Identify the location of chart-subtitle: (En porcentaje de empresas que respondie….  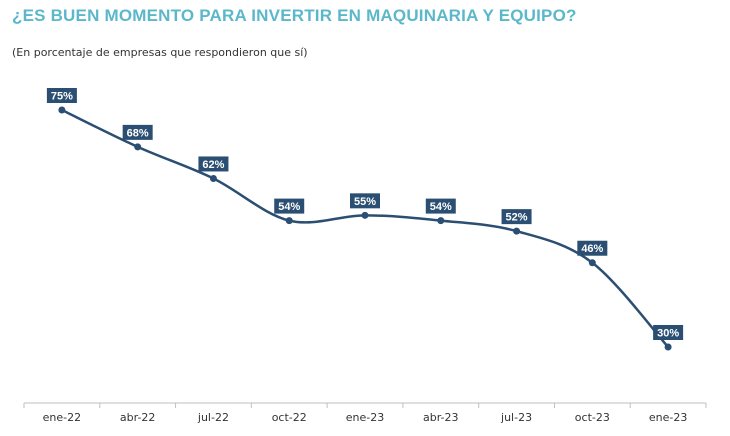
(160, 52).